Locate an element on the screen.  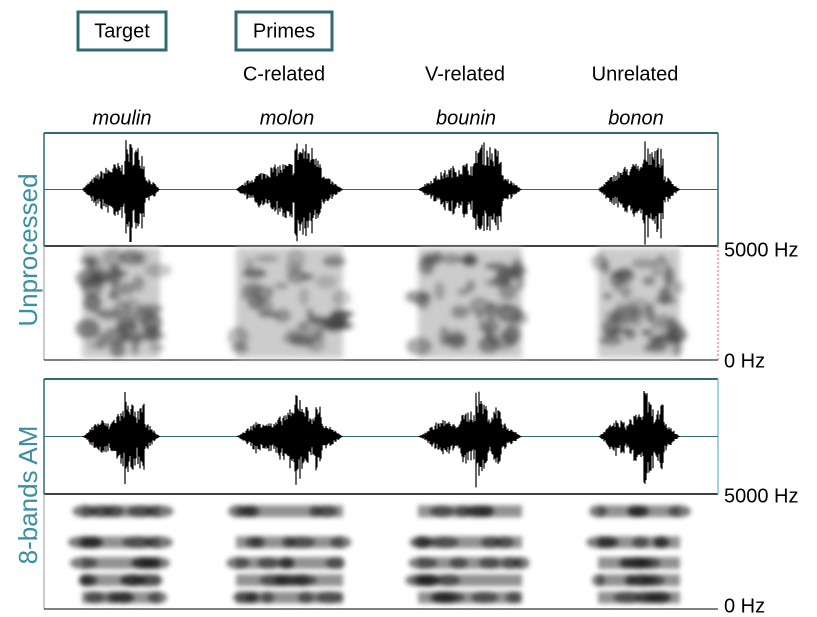
target-box is located at coordinates (122, 31).